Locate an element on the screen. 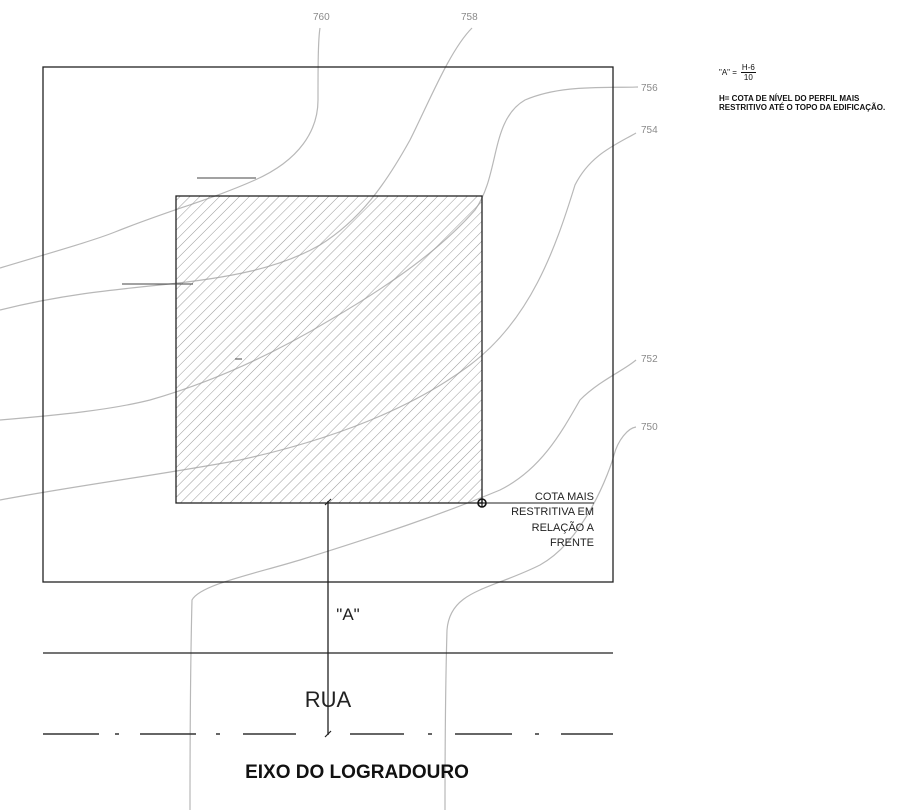  dimension-a-tick-top is located at coordinates (328, 502).